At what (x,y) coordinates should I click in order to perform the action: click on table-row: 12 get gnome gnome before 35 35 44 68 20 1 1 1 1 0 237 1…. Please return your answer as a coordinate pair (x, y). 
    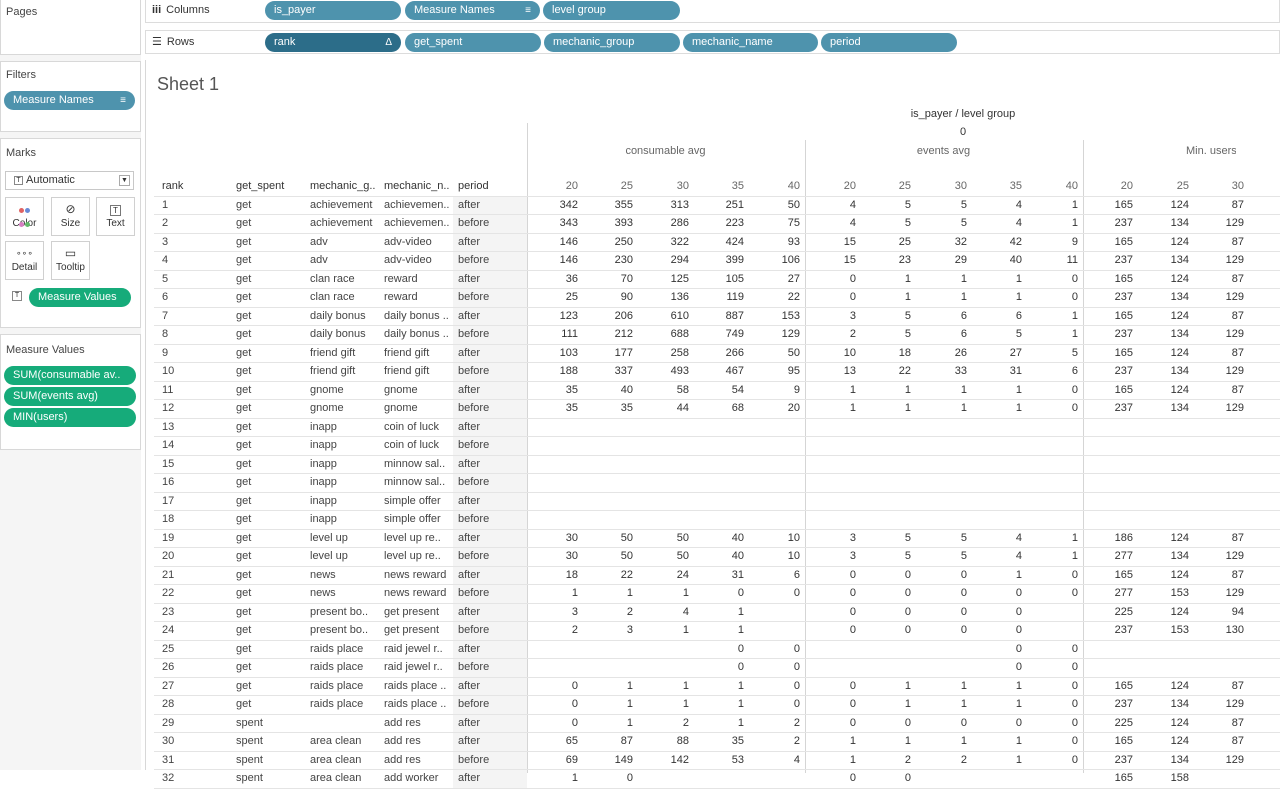
    Looking at the image, I should click on (713, 408).